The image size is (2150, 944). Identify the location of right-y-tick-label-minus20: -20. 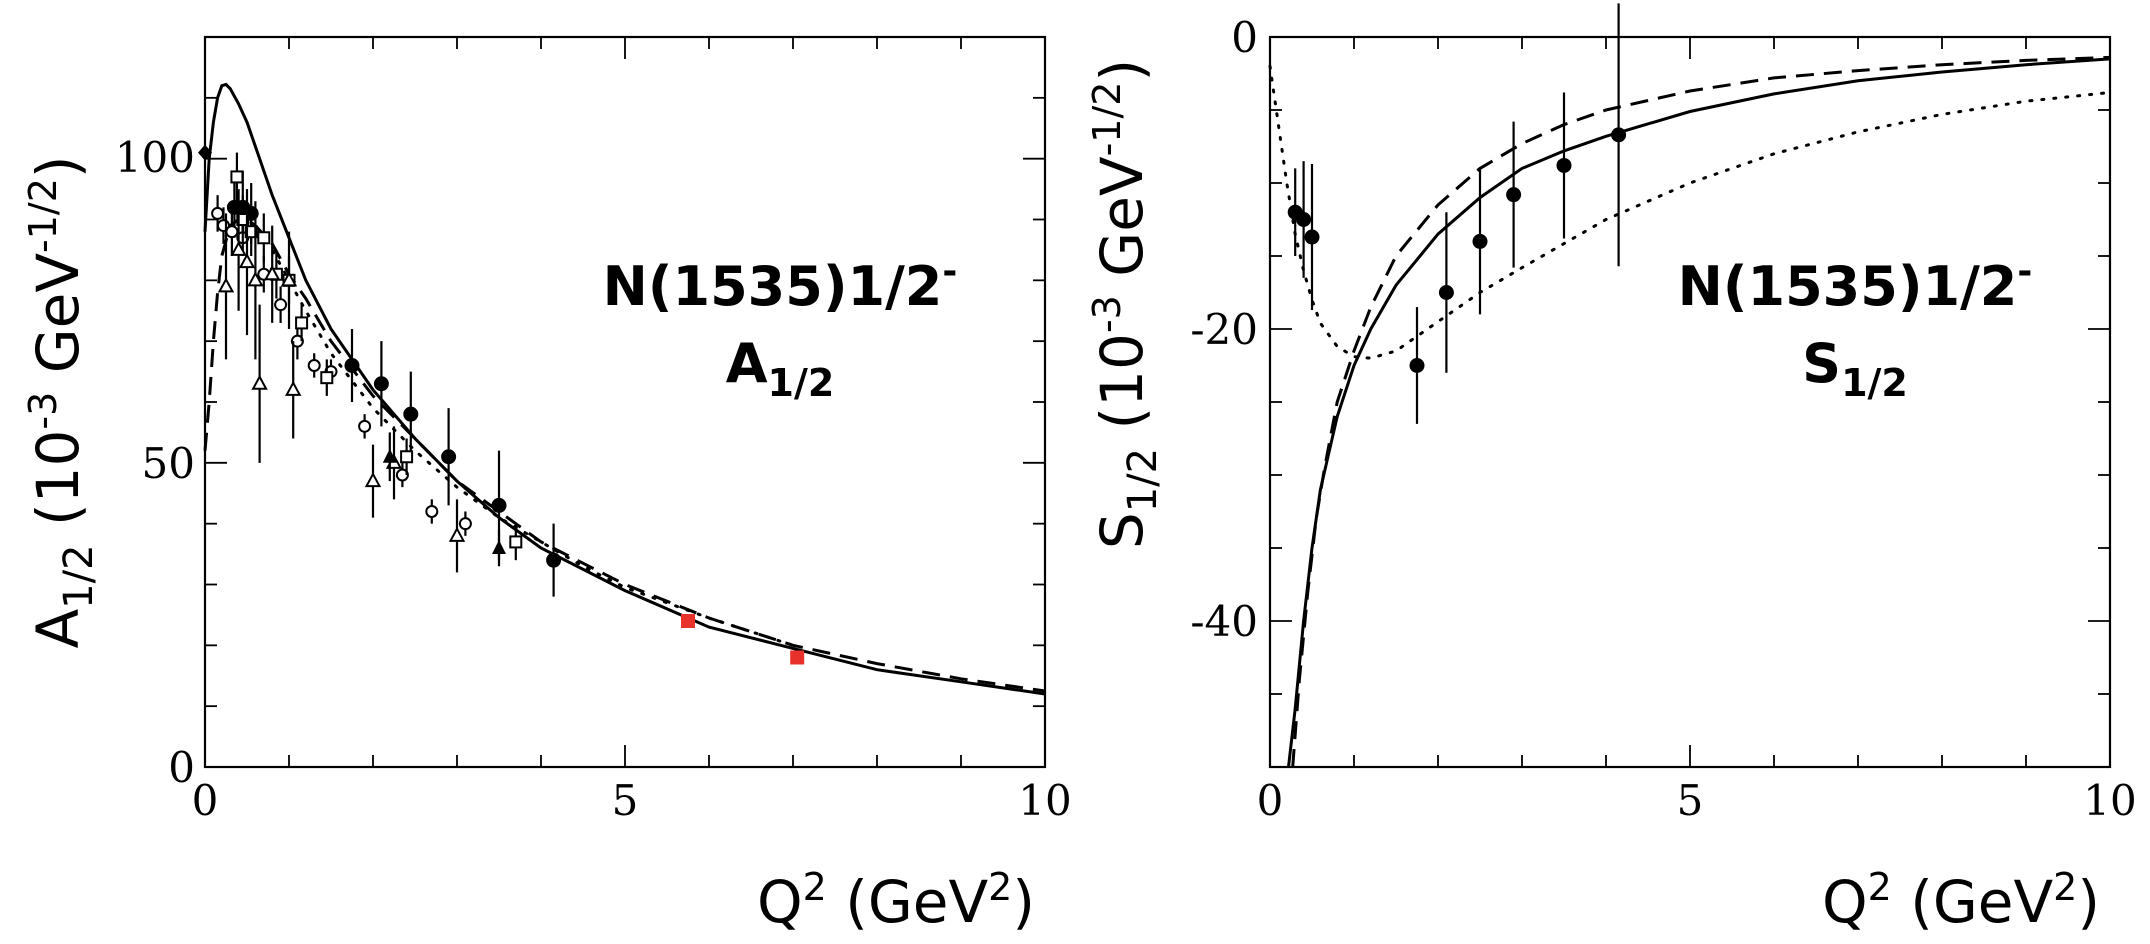
(1224, 329).